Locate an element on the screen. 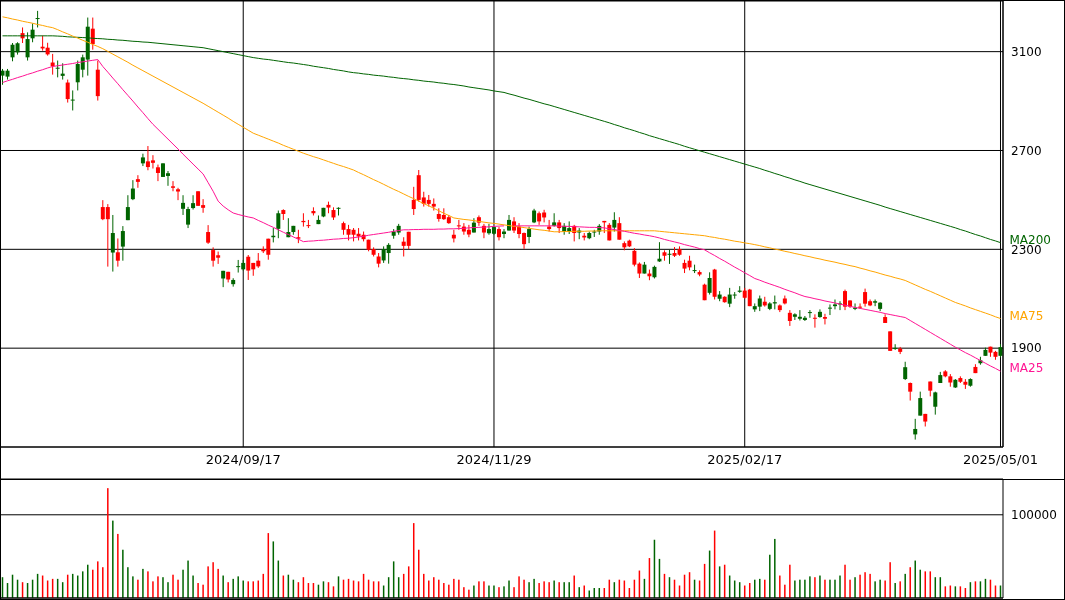  x-tick-label: 2025/05/01 is located at coordinates (1000, 460).